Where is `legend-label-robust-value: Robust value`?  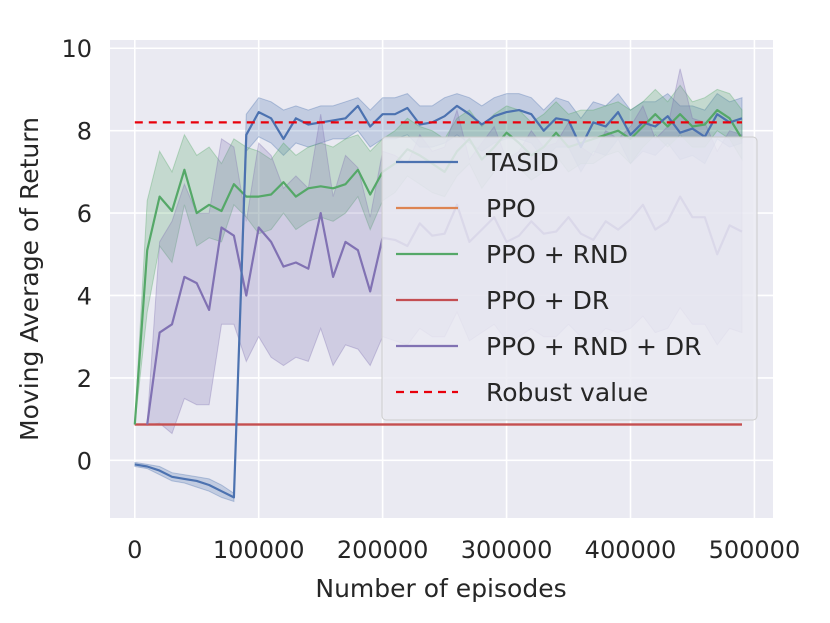 legend-label-robust-value: Robust value is located at coordinates (567, 392).